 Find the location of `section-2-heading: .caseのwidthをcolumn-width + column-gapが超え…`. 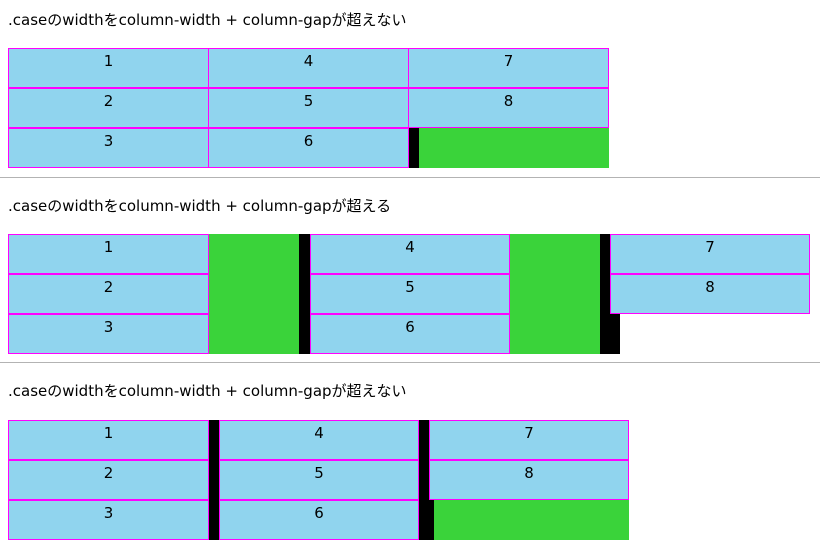

section-2-heading: .caseのwidthをcolumn-width + column-gapが超え… is located at coordinates (200, 206).